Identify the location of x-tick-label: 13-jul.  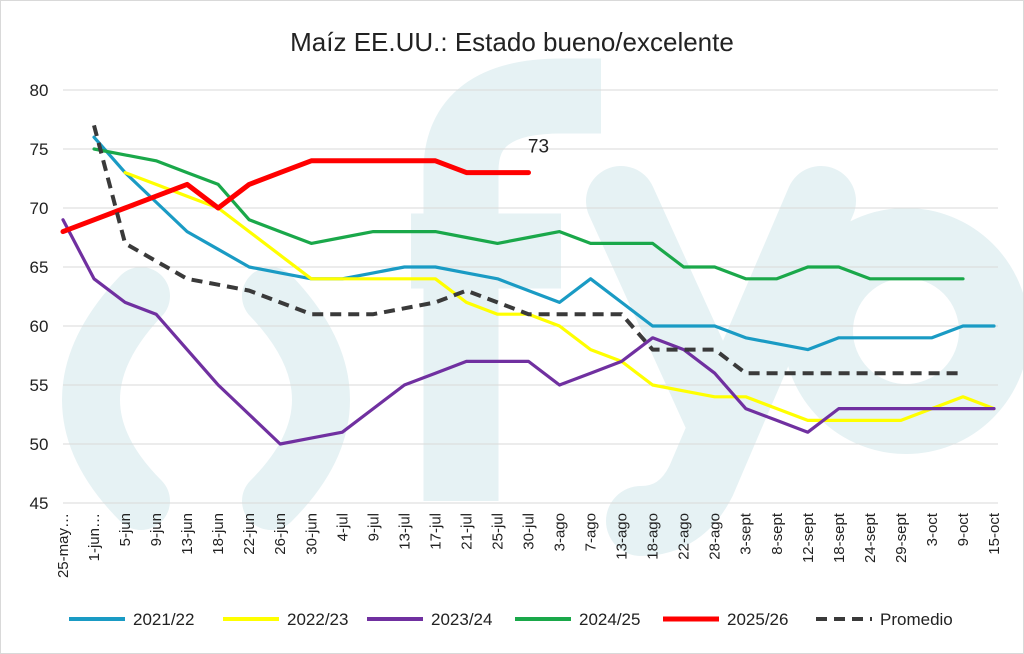
(404, 531).